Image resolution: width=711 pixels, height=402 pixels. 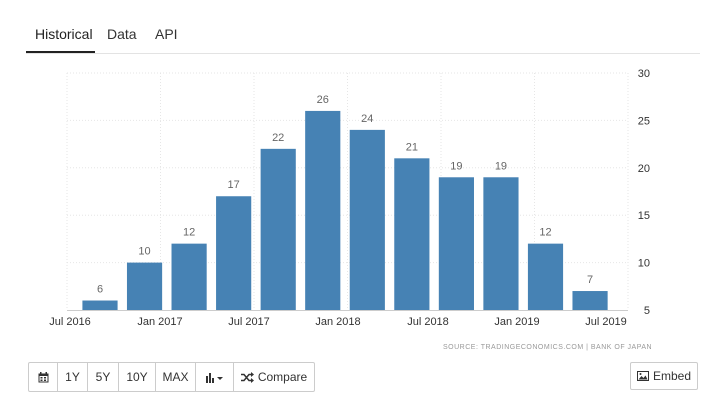 I want to click on chart-toolbar: 1Y 5Y 10Y MAX Compare, so click(x=171, y=377).